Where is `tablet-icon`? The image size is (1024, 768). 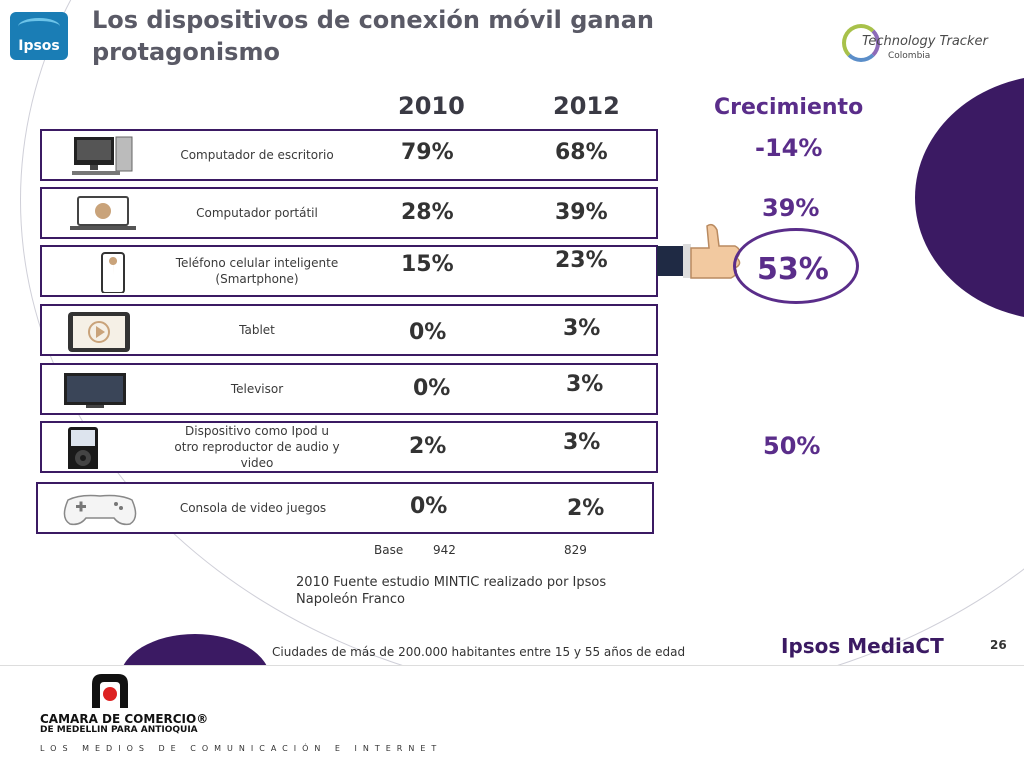 tablet-icon is located at coordinates (99, 332).